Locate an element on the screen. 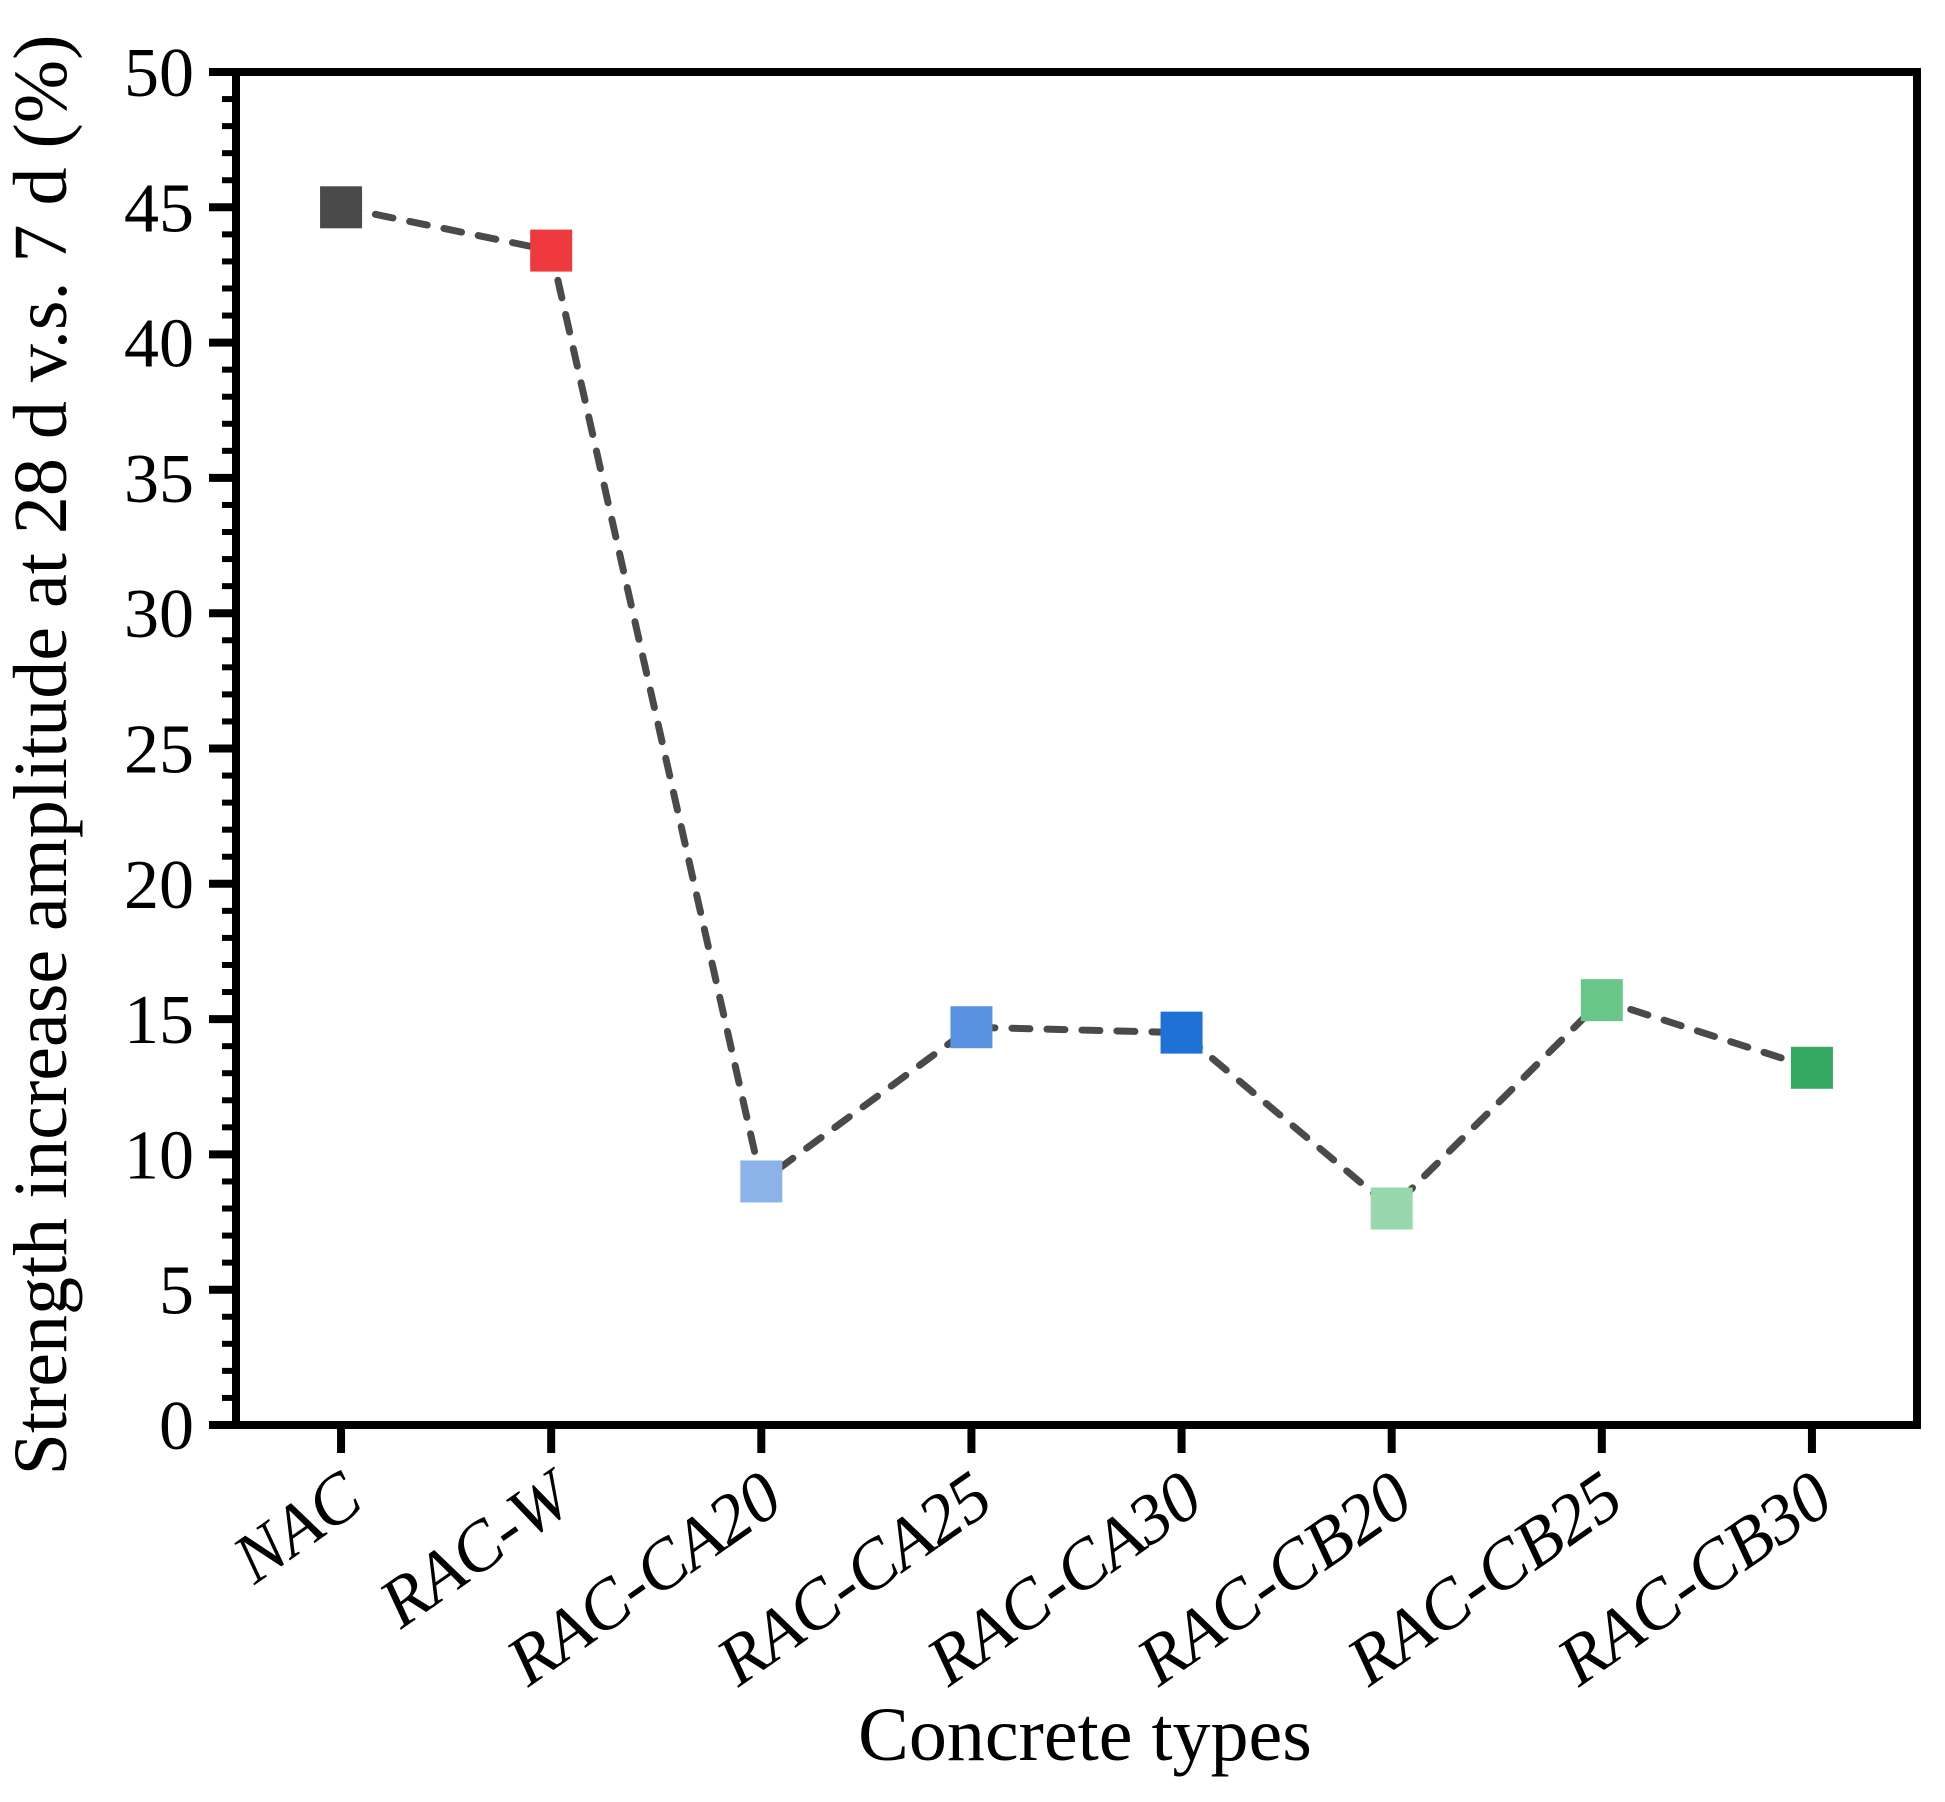 The height and width of the screenshot is (1802, 1945). x-axis-title: Concrete types is located at coordinates (1085, 1735).